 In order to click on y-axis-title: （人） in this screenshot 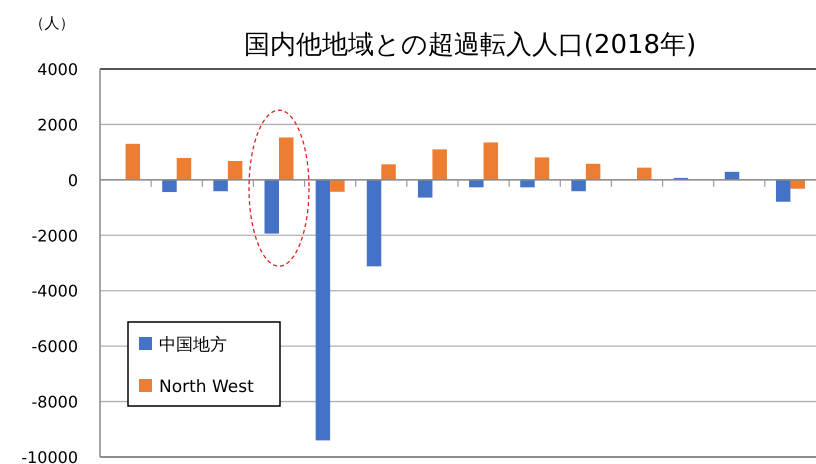, I will do `click(52, 23)`.